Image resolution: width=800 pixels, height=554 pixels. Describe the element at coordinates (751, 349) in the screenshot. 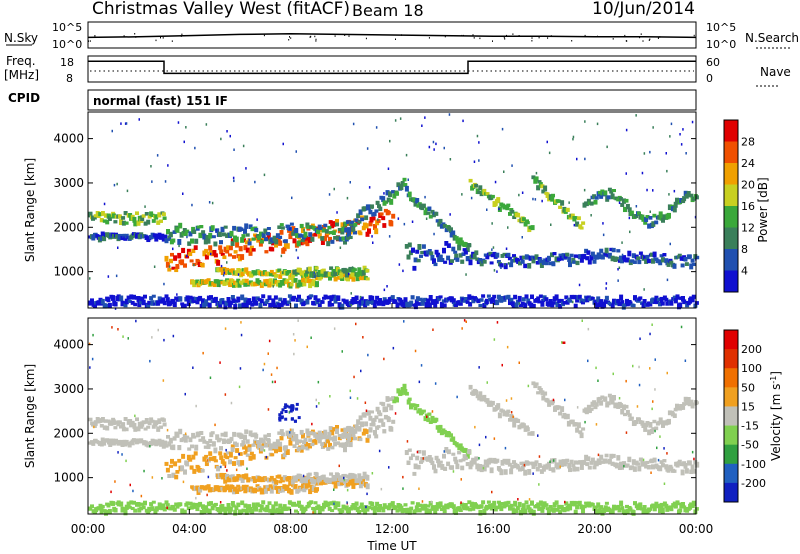

I see `velocity-cbar-tick: 200` at that location.